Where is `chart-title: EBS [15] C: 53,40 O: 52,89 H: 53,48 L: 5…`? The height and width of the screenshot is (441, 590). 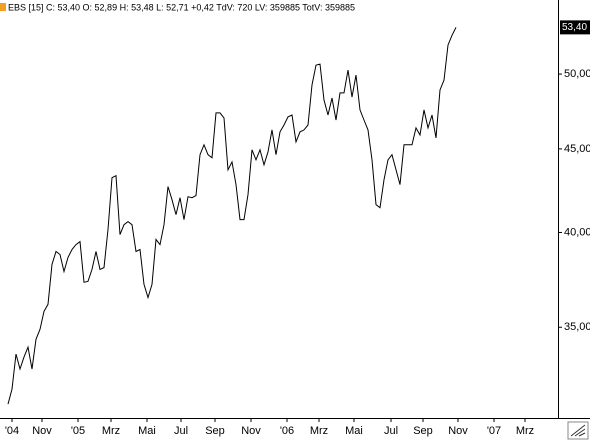 chart-title: EBS [15] C: 53,40 O: 52,89 H: 53,48 L: 5… is located at coordinates (181, 7).